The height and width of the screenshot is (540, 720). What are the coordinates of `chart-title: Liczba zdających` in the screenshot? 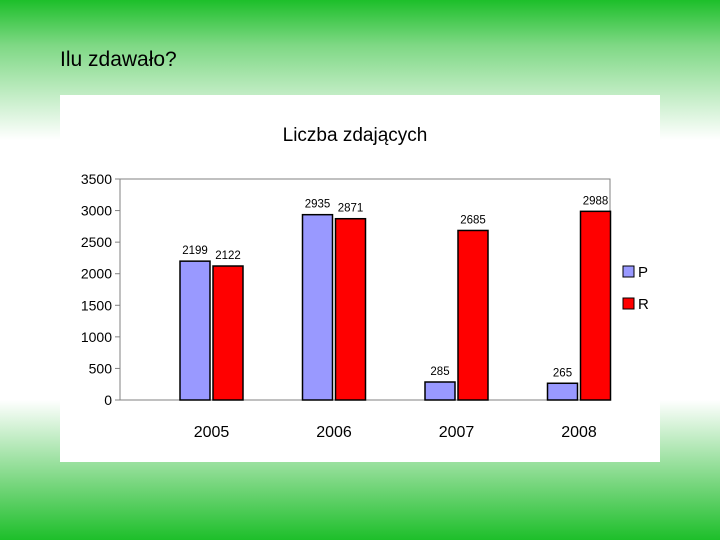 It's located at (355, 135).